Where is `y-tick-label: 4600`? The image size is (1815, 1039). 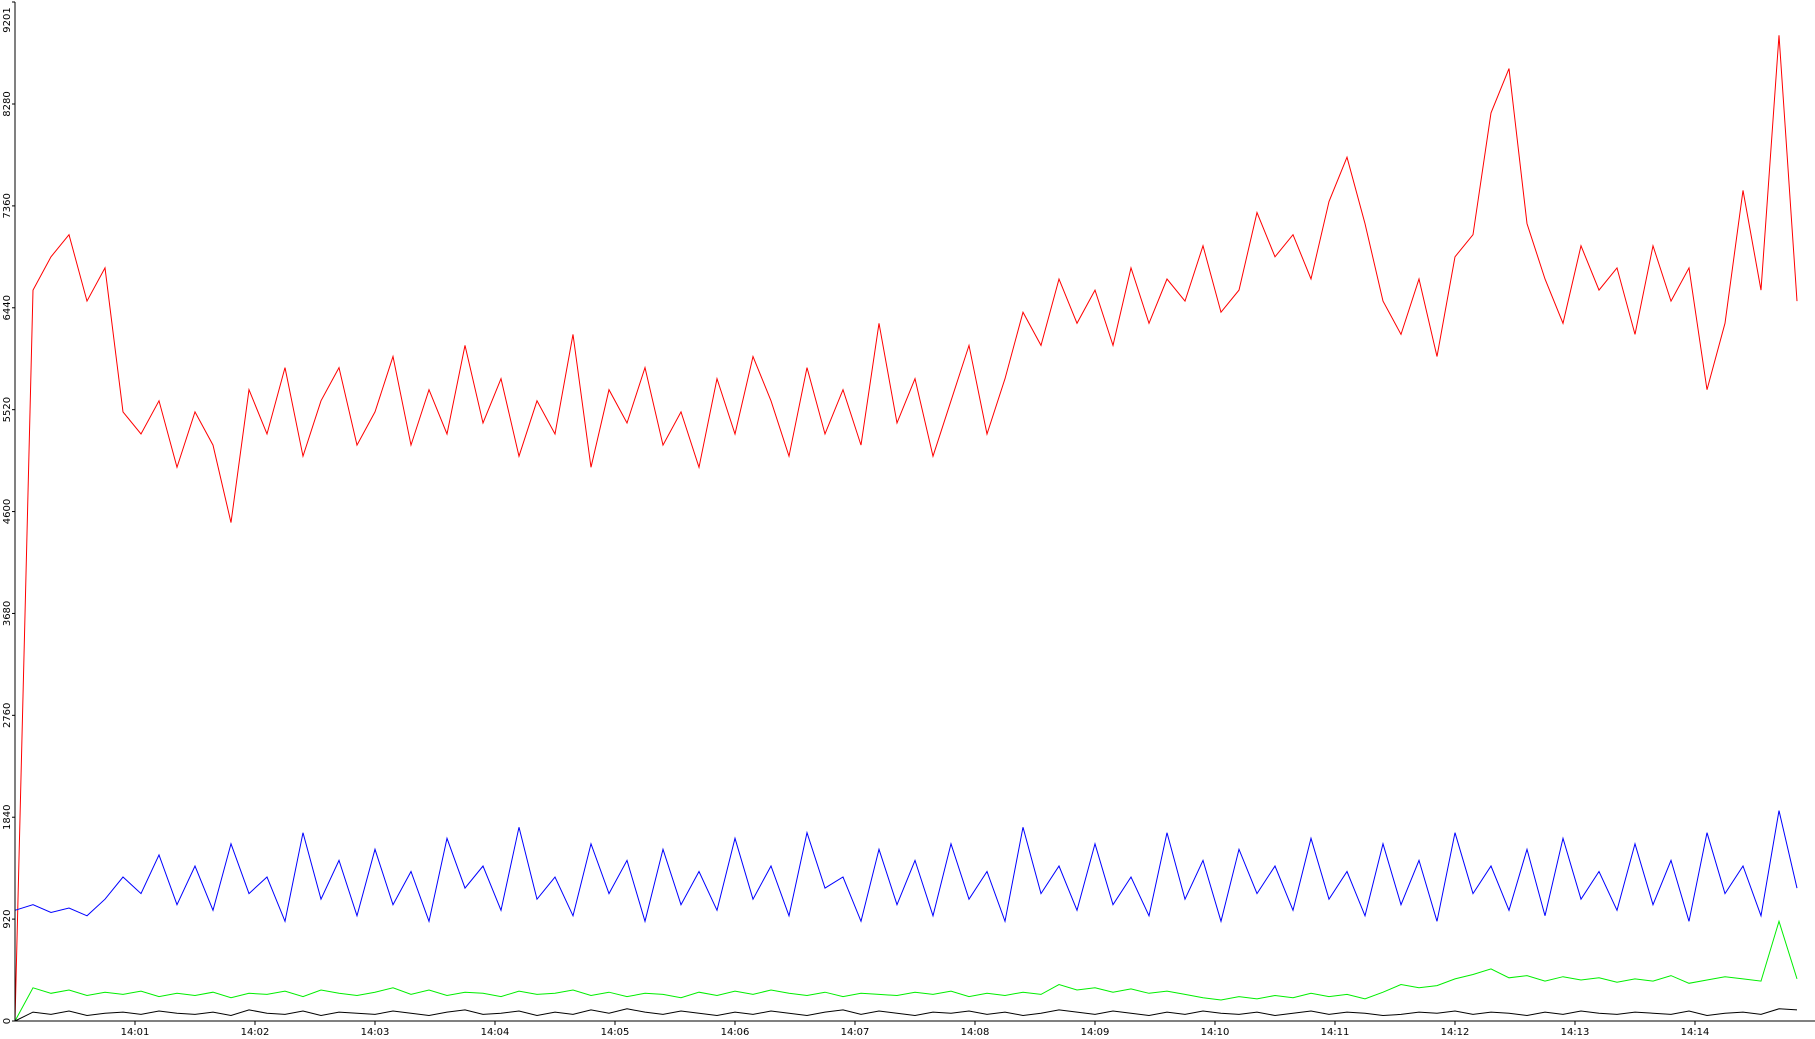 y-tick-label: 4600 is located at coordinates (7, 511).